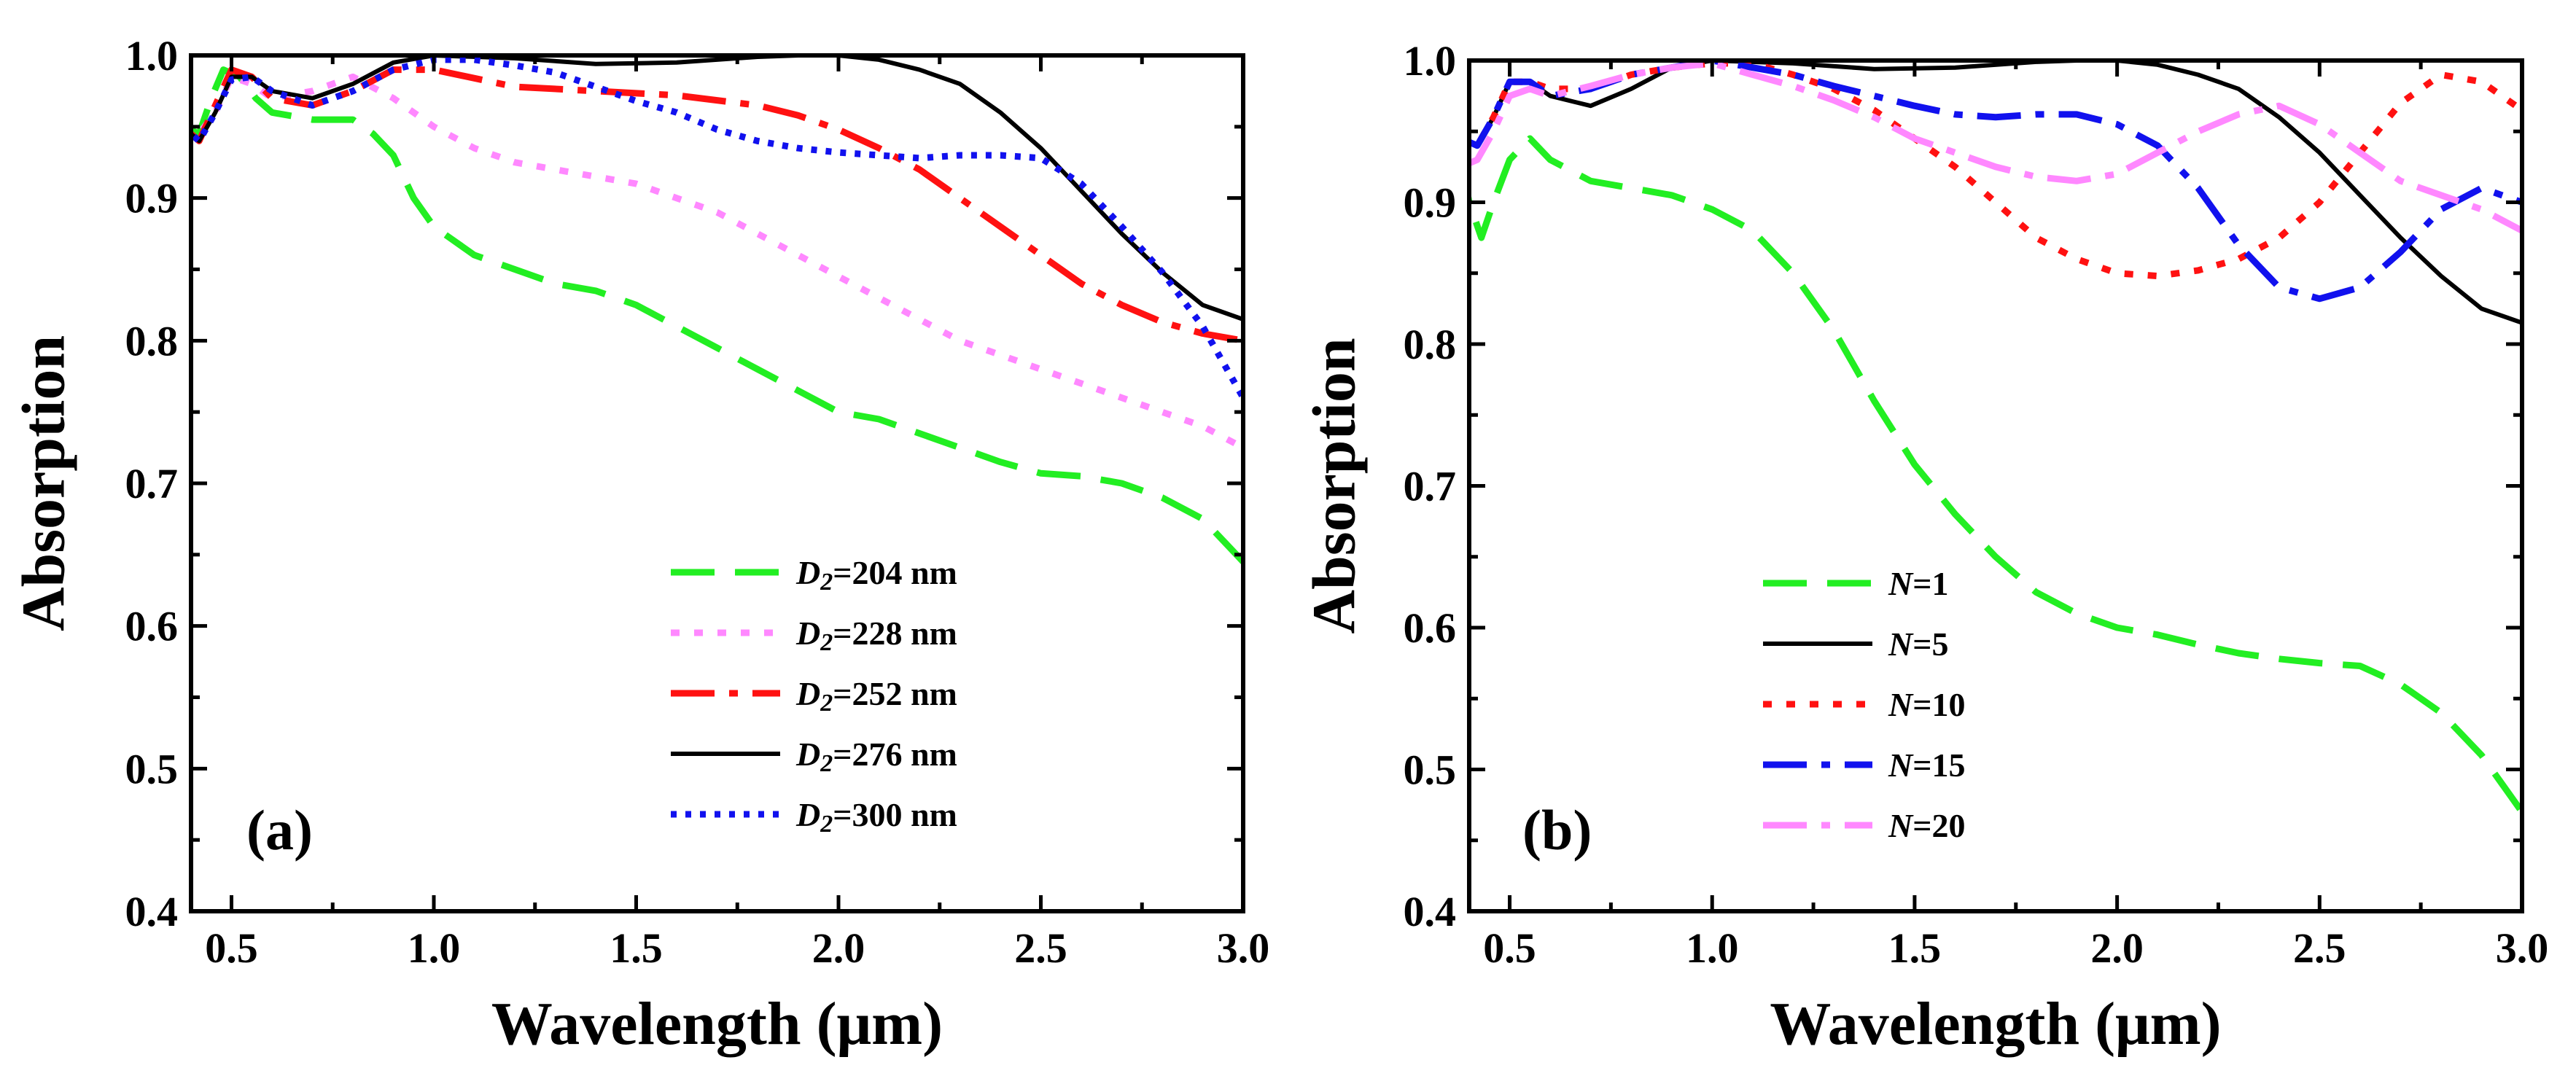 Image resolution: width=2576 pixels, height=1076 pixels. I want to click on legend-entry: N=10, so click(1926, 704).